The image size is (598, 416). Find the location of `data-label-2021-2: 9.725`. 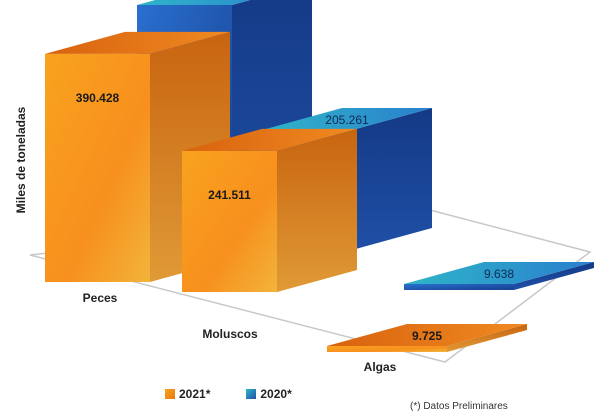

data-label-2021-2: 9.725 is located at coordinates (427, 336).